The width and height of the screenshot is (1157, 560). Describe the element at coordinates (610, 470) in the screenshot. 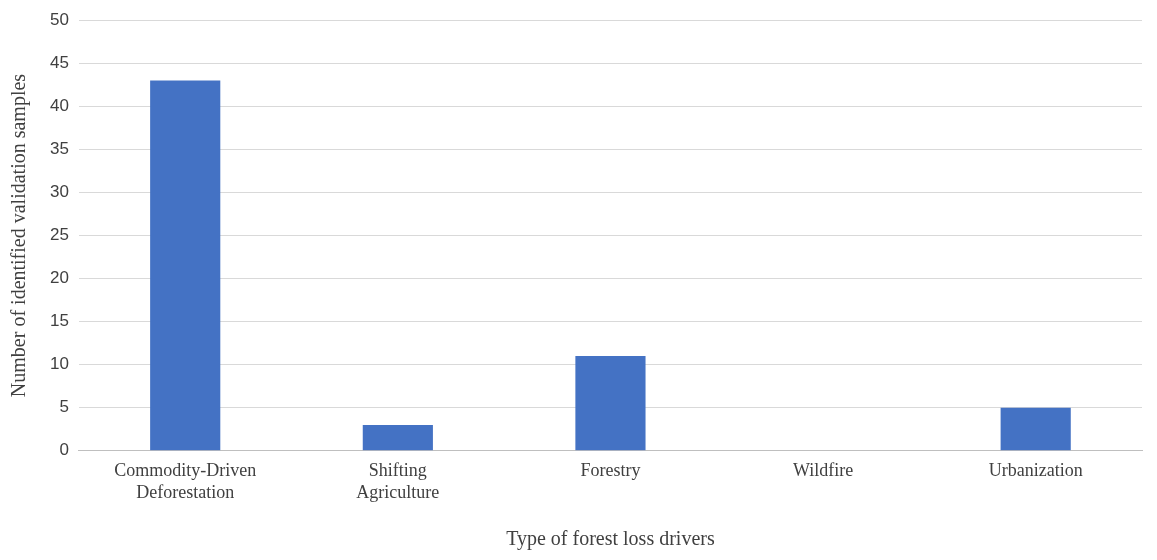

I see `x-tick-label: Forestry` at that location.